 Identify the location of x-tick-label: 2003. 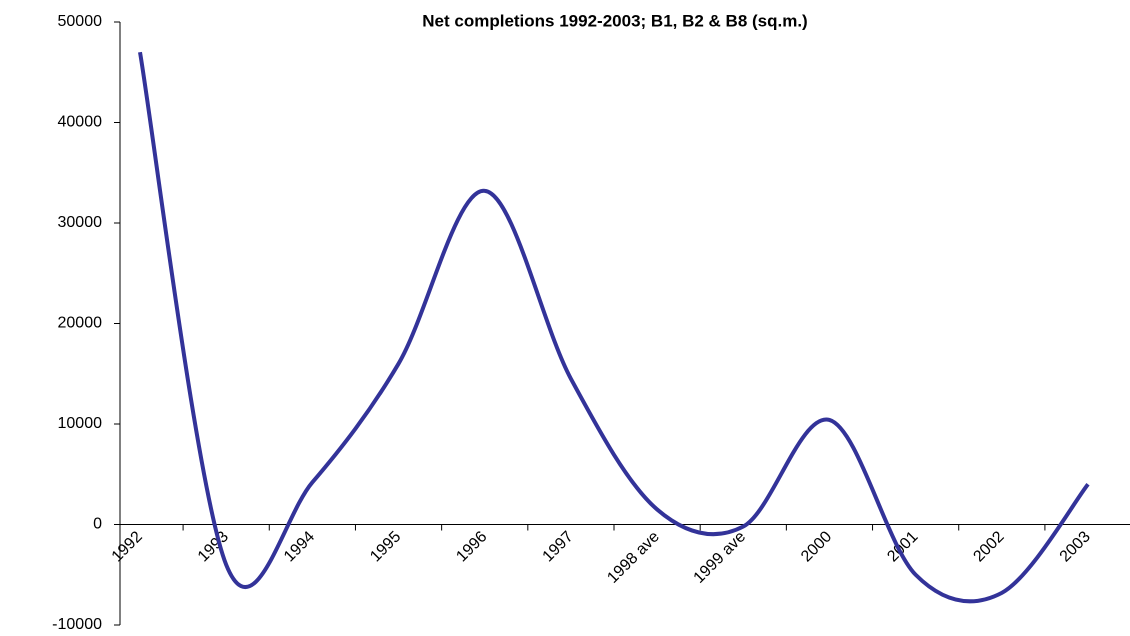
(1075, 546).